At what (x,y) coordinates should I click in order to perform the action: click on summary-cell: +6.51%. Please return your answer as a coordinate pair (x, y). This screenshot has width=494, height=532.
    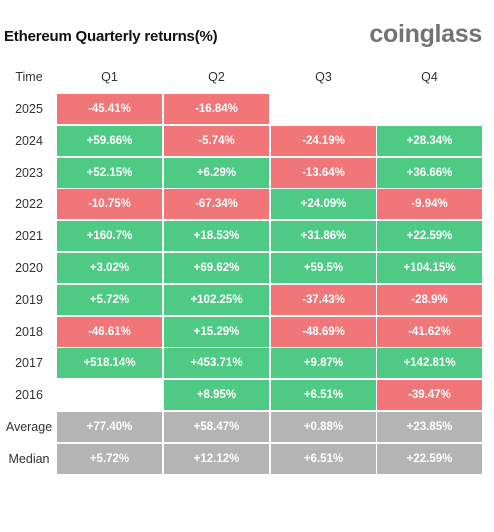
    Looking at the image, I should click on (323, 458).